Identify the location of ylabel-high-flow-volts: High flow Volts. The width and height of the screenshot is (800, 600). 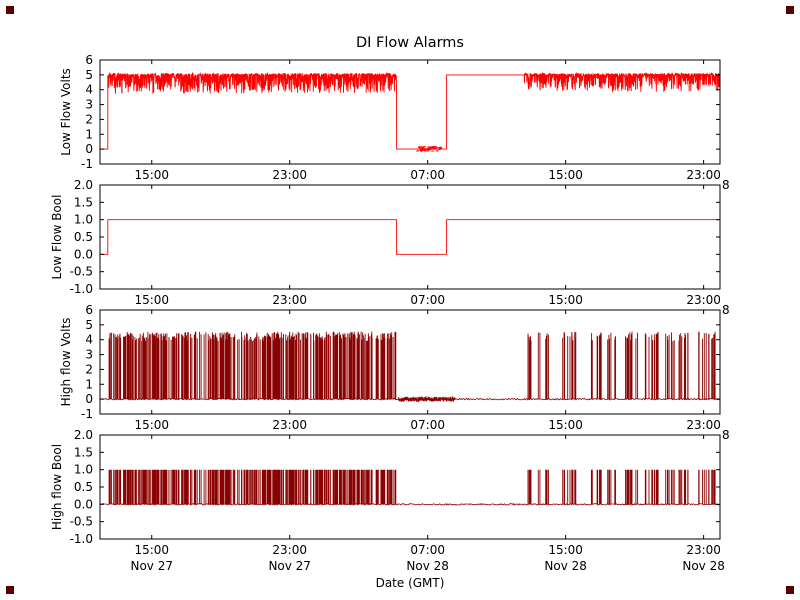
(66, 362).